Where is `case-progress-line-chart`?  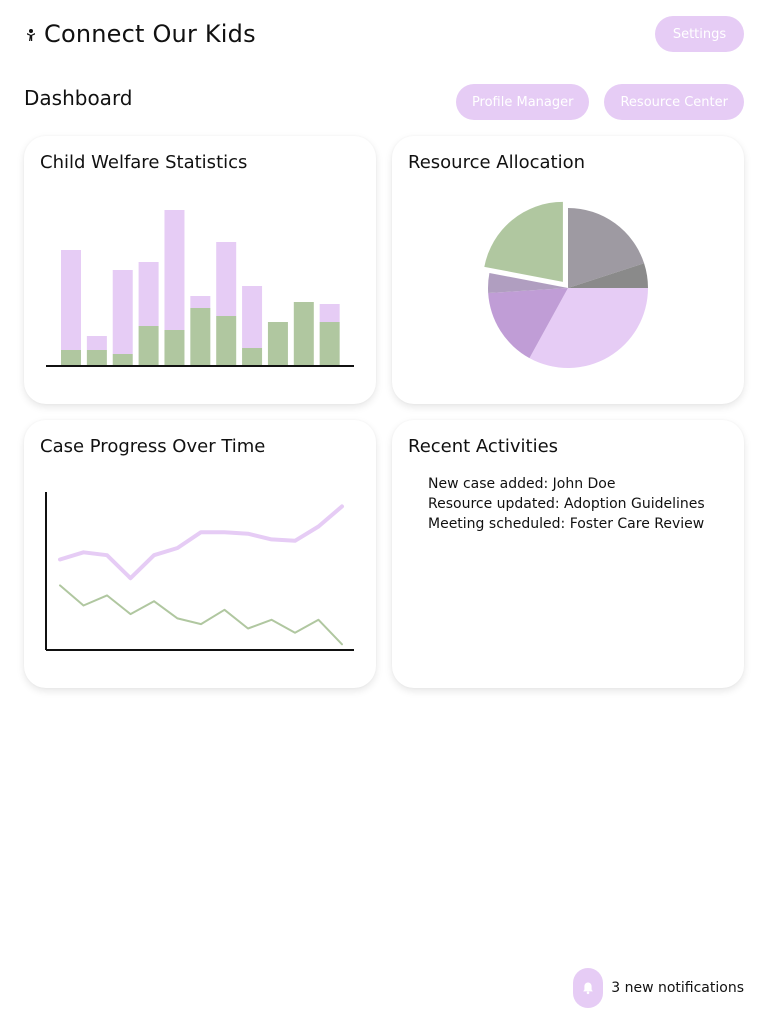
case-progress-line-chart is located at coordinates (199, 571).